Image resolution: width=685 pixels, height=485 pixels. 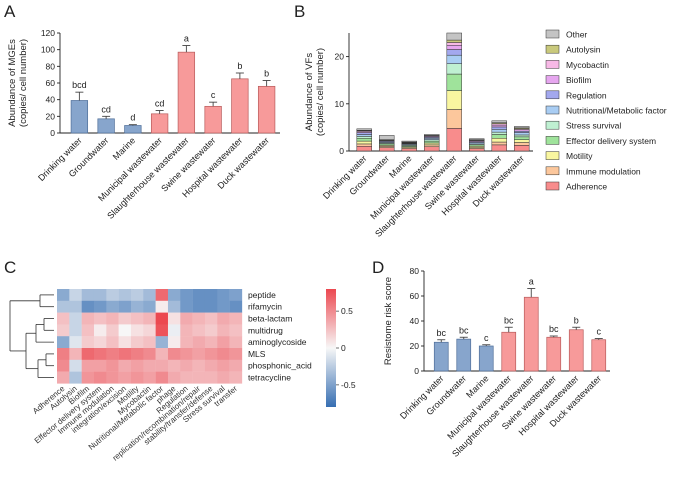 I want to click on y-tick-label: 0, so click(x=416, y=371).